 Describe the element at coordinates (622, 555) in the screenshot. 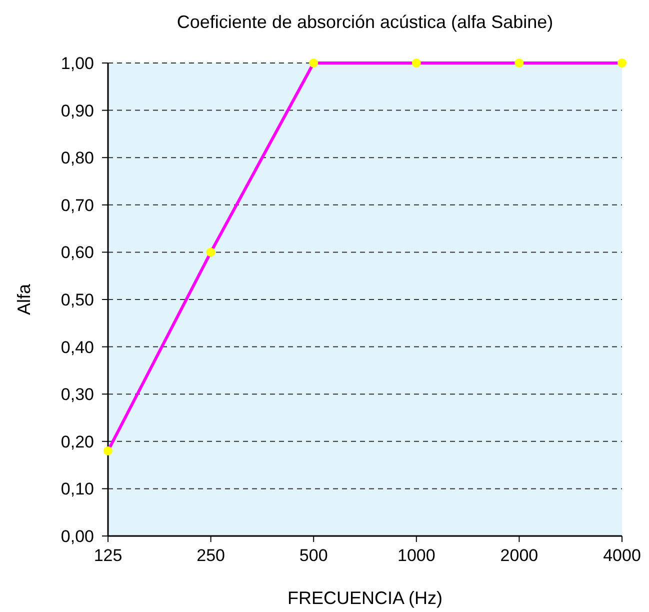

I see `x-tick-label: 4000` at that location.